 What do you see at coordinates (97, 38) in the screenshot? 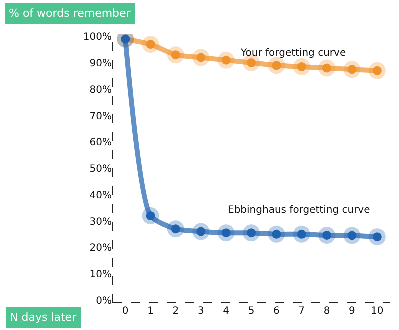
I see `y-tick-label: 100%` at bounding box center [97, 38].